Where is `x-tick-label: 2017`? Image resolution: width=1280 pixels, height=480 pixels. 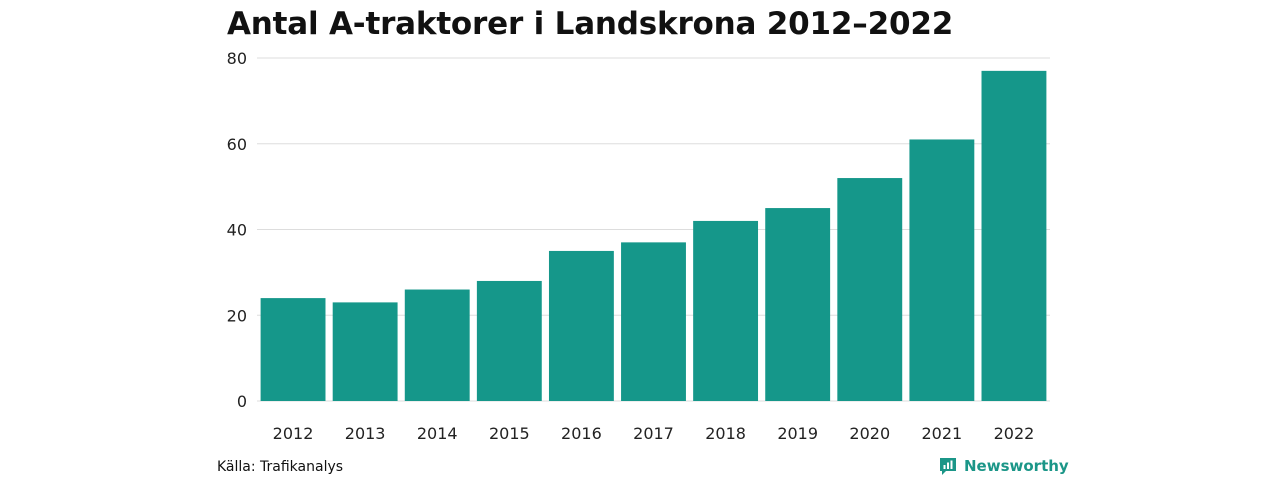 x-tick-label: 2017 is located at coordinates (653, 433).